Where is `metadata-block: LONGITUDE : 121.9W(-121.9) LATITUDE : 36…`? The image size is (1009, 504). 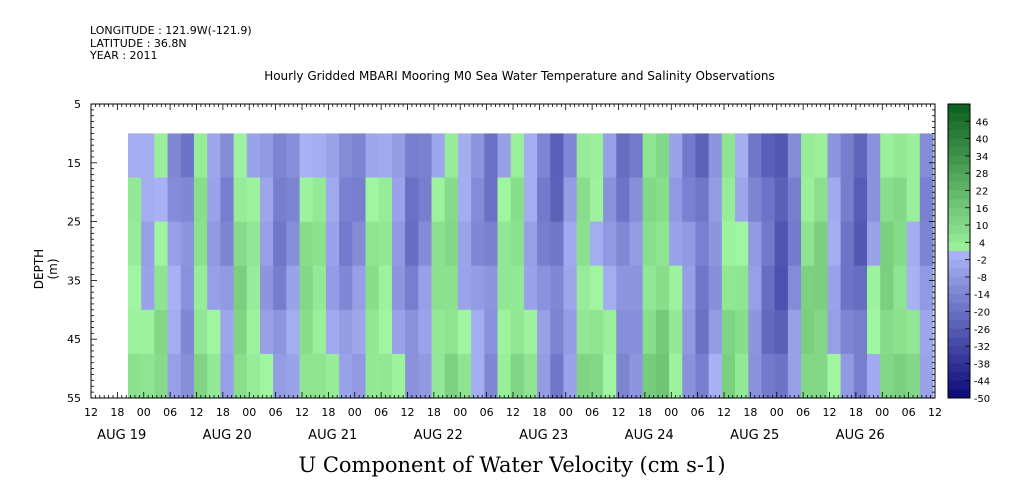 metadata-block: LONGITUDE : 121.9W(-121.9) LATITUDE : 36… is located at coordinates (171, 43).